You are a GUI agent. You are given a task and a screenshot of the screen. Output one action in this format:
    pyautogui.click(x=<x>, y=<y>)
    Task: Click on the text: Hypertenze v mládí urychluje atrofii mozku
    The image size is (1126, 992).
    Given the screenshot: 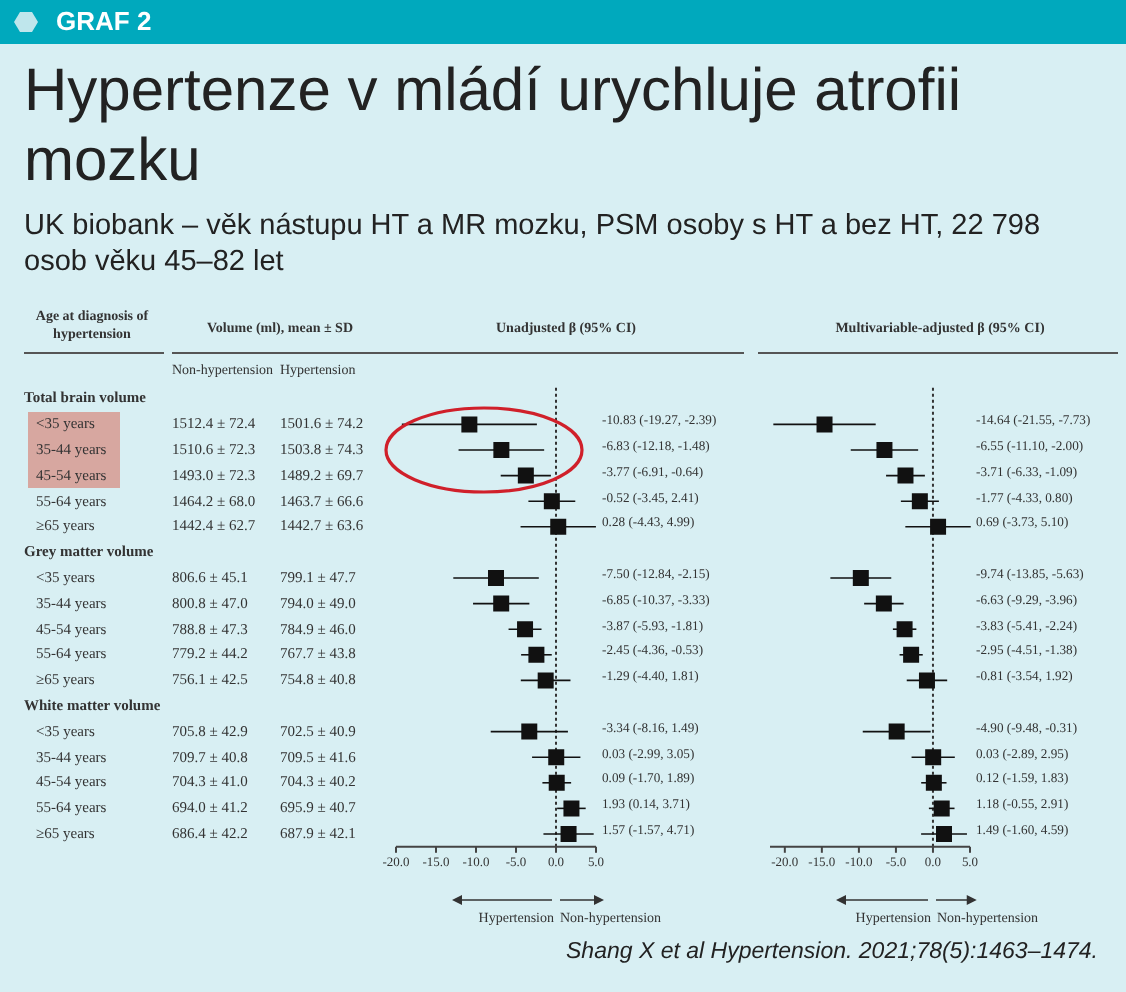 What is the action you would take?
    pyautogui.click(x=494, y=126)
    